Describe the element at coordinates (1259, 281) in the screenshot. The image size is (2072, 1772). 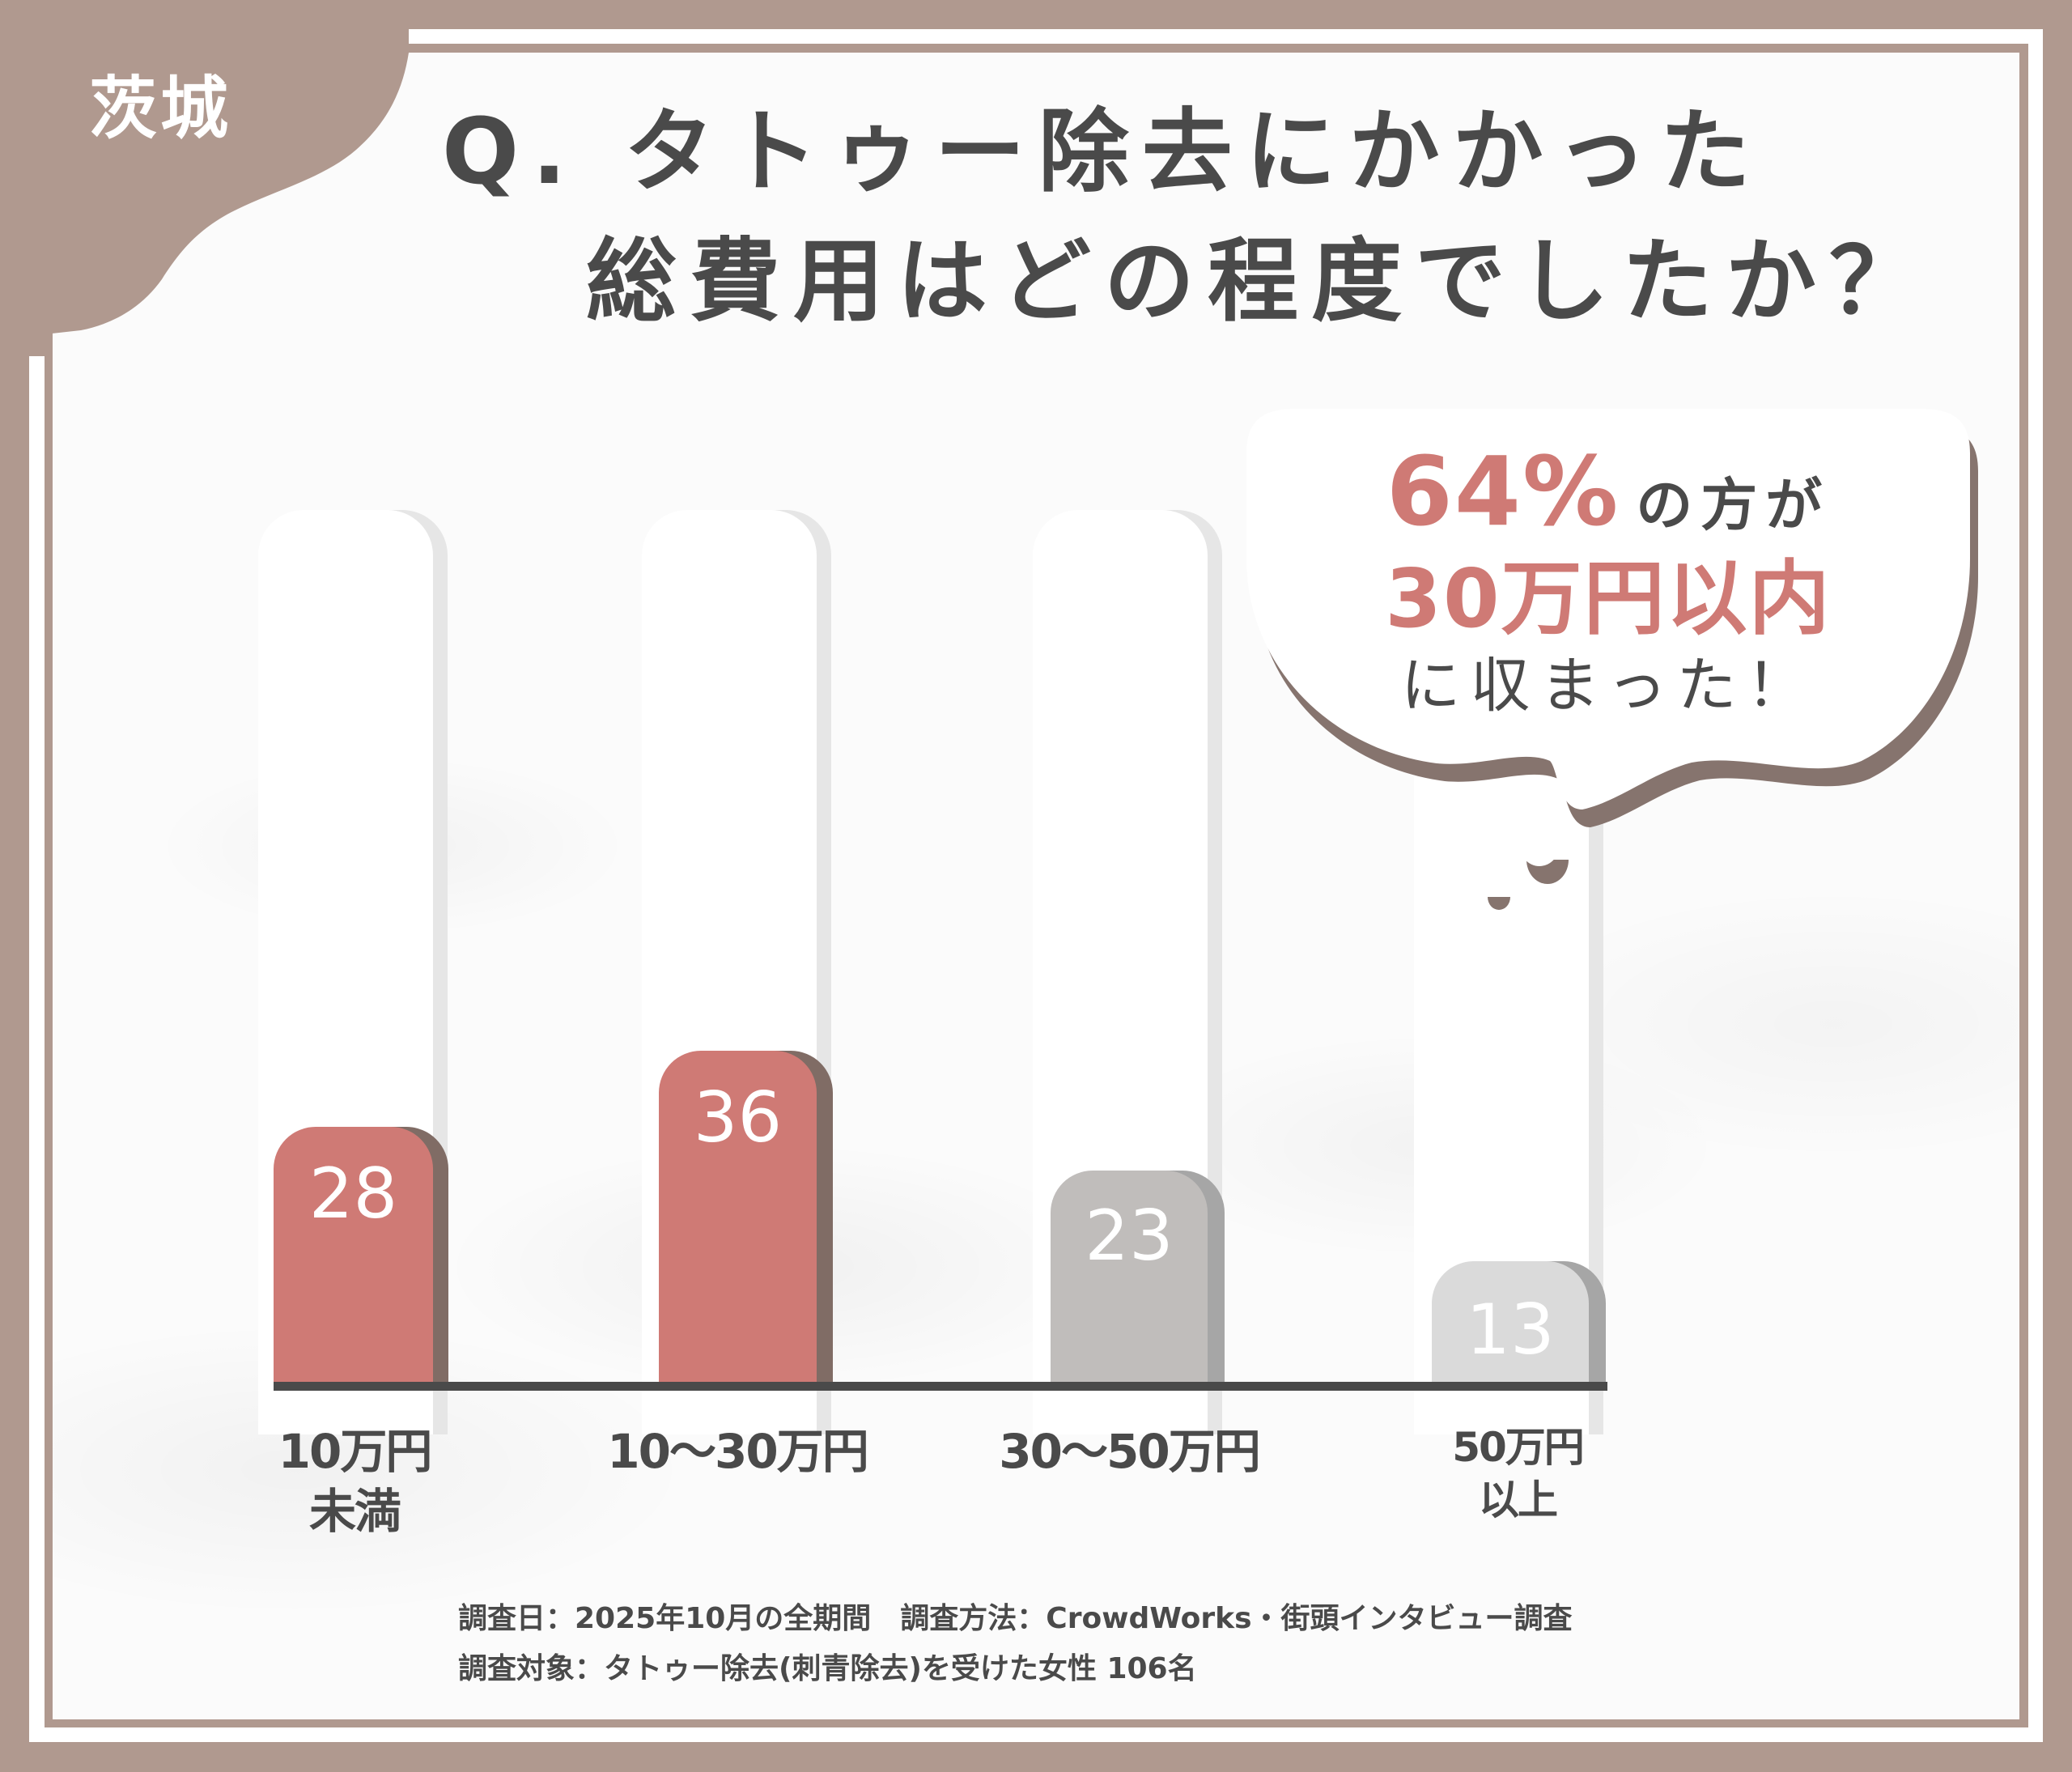
I see `question-title-line-2: 総費用はどの程度でしたか？` at that location.